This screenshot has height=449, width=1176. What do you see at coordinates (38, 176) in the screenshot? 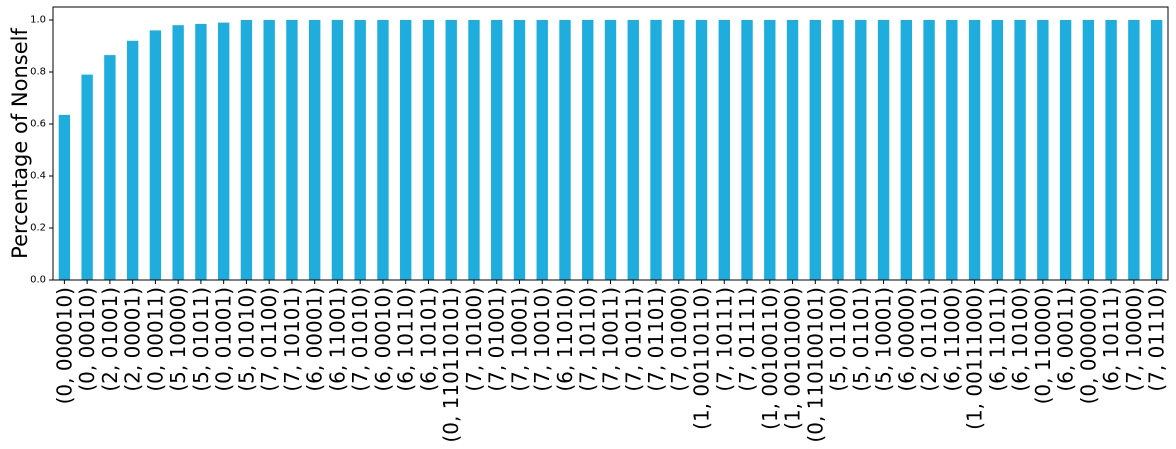
I see `y-tick-label: 0.4` at bounding box center [38, 176].